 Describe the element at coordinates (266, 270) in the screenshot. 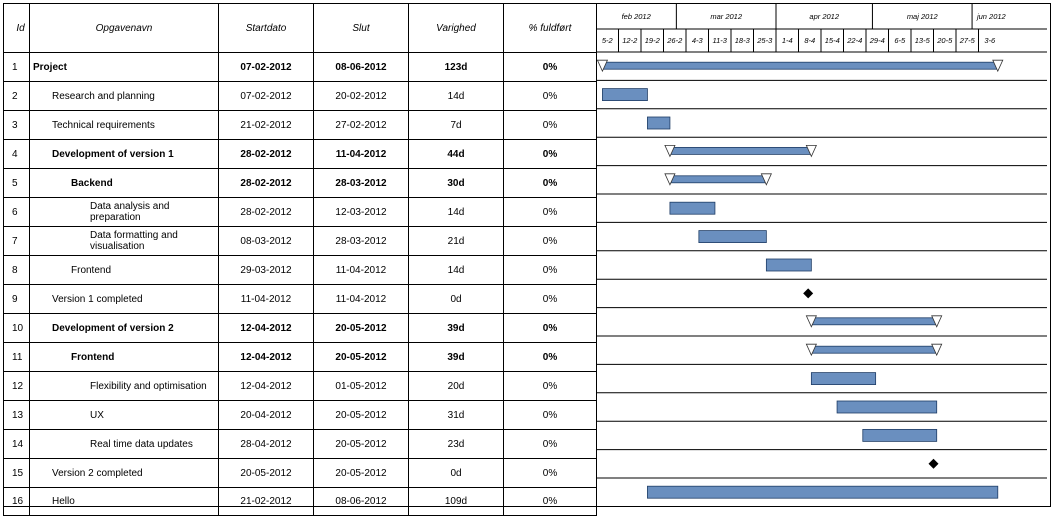

I see `task-start: 29-03-2012` at that location.